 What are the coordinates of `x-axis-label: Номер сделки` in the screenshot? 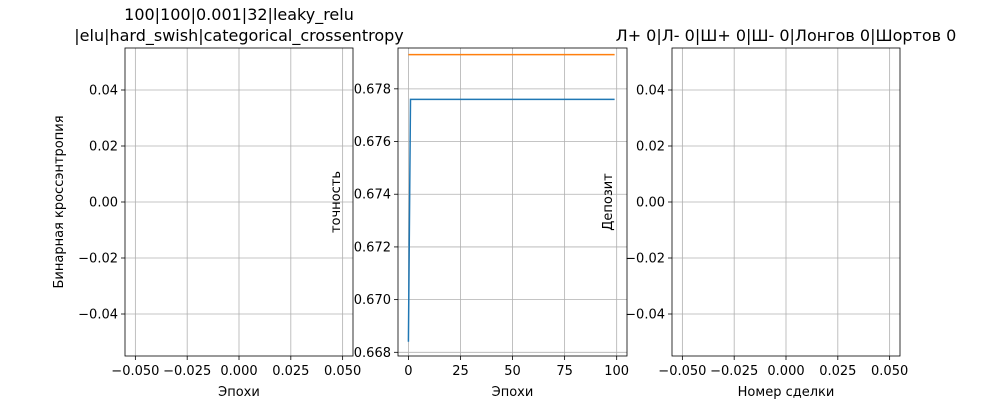 It's located at (786, 392).